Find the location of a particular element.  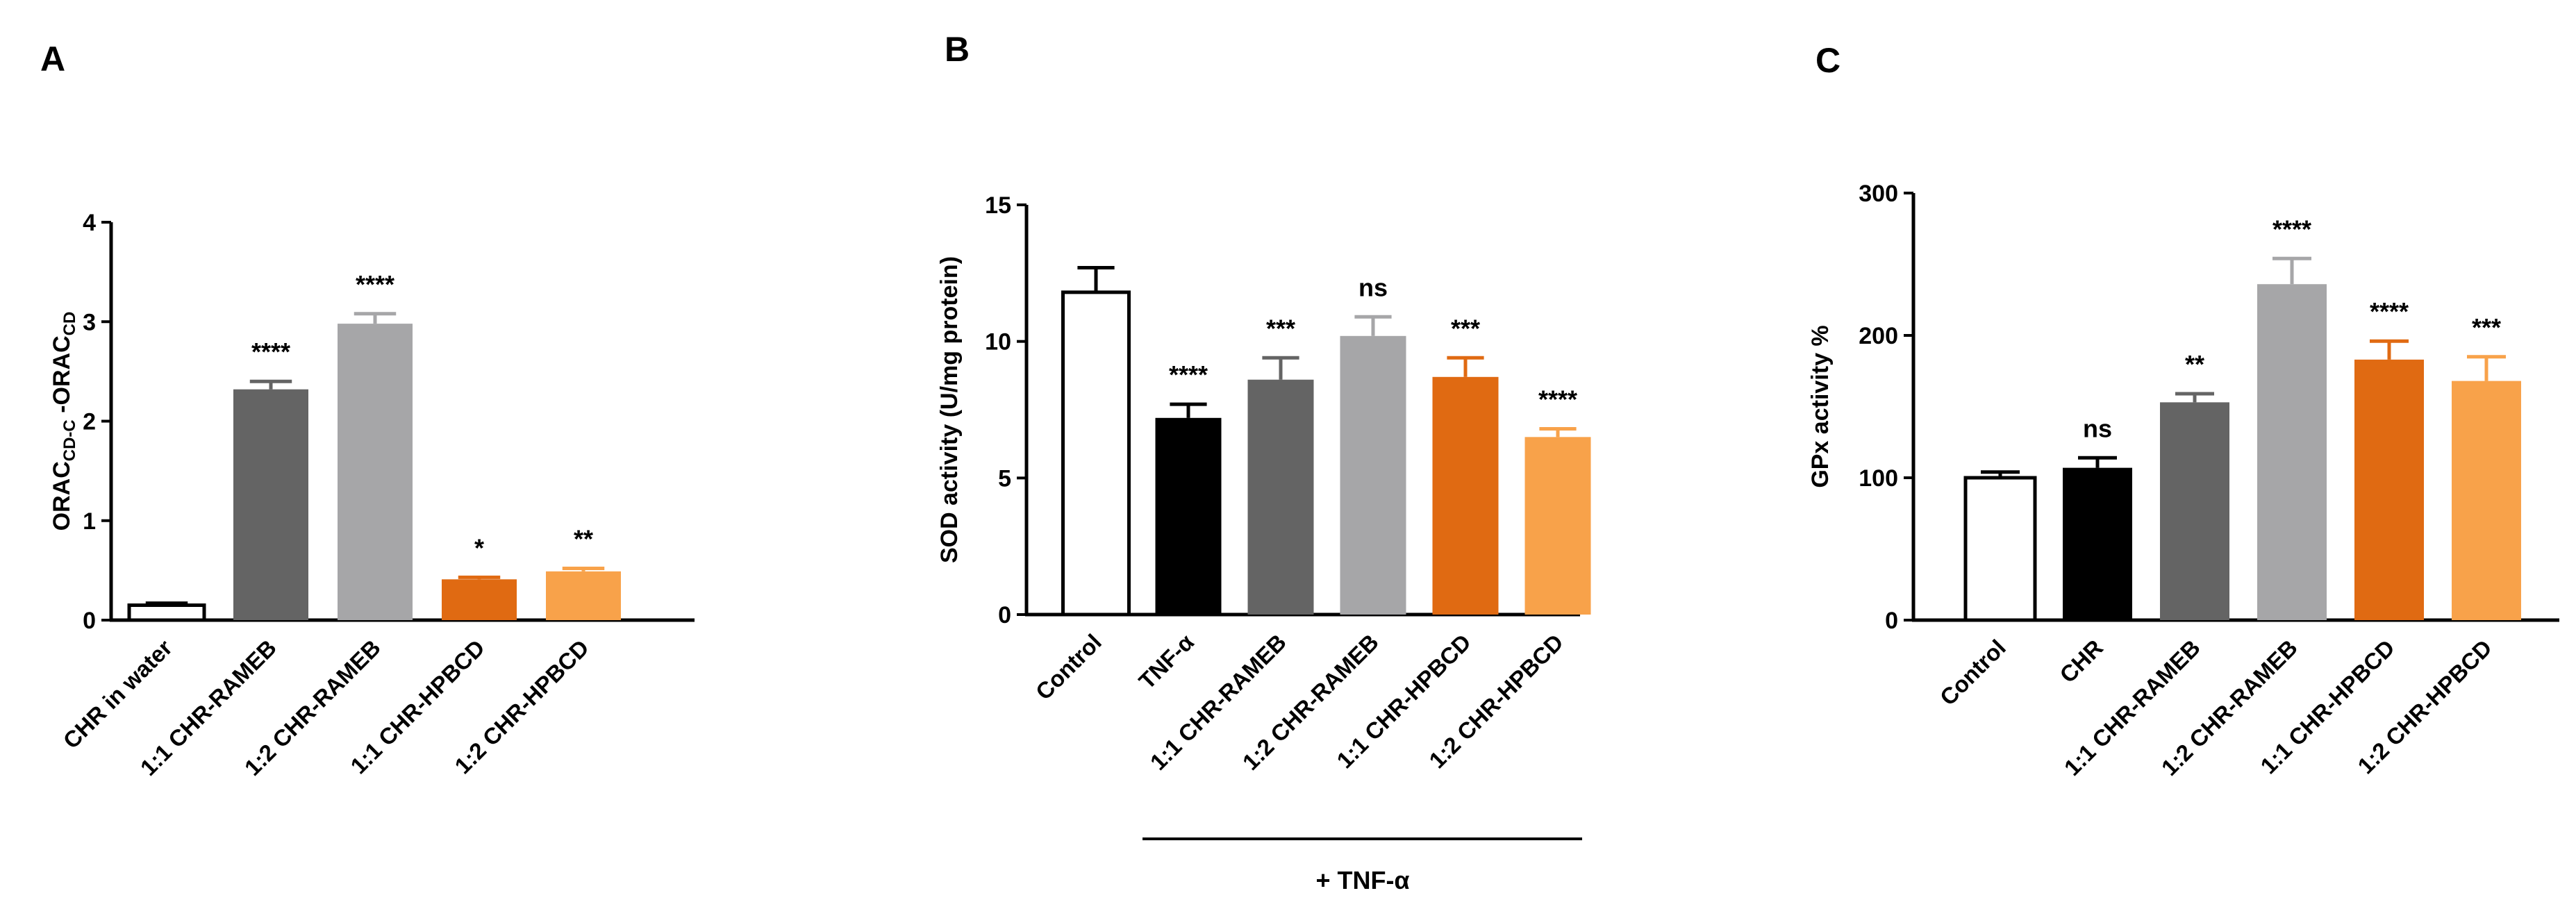

panel-a-y-tick-label: 0 is located at coordinates (89, 621).